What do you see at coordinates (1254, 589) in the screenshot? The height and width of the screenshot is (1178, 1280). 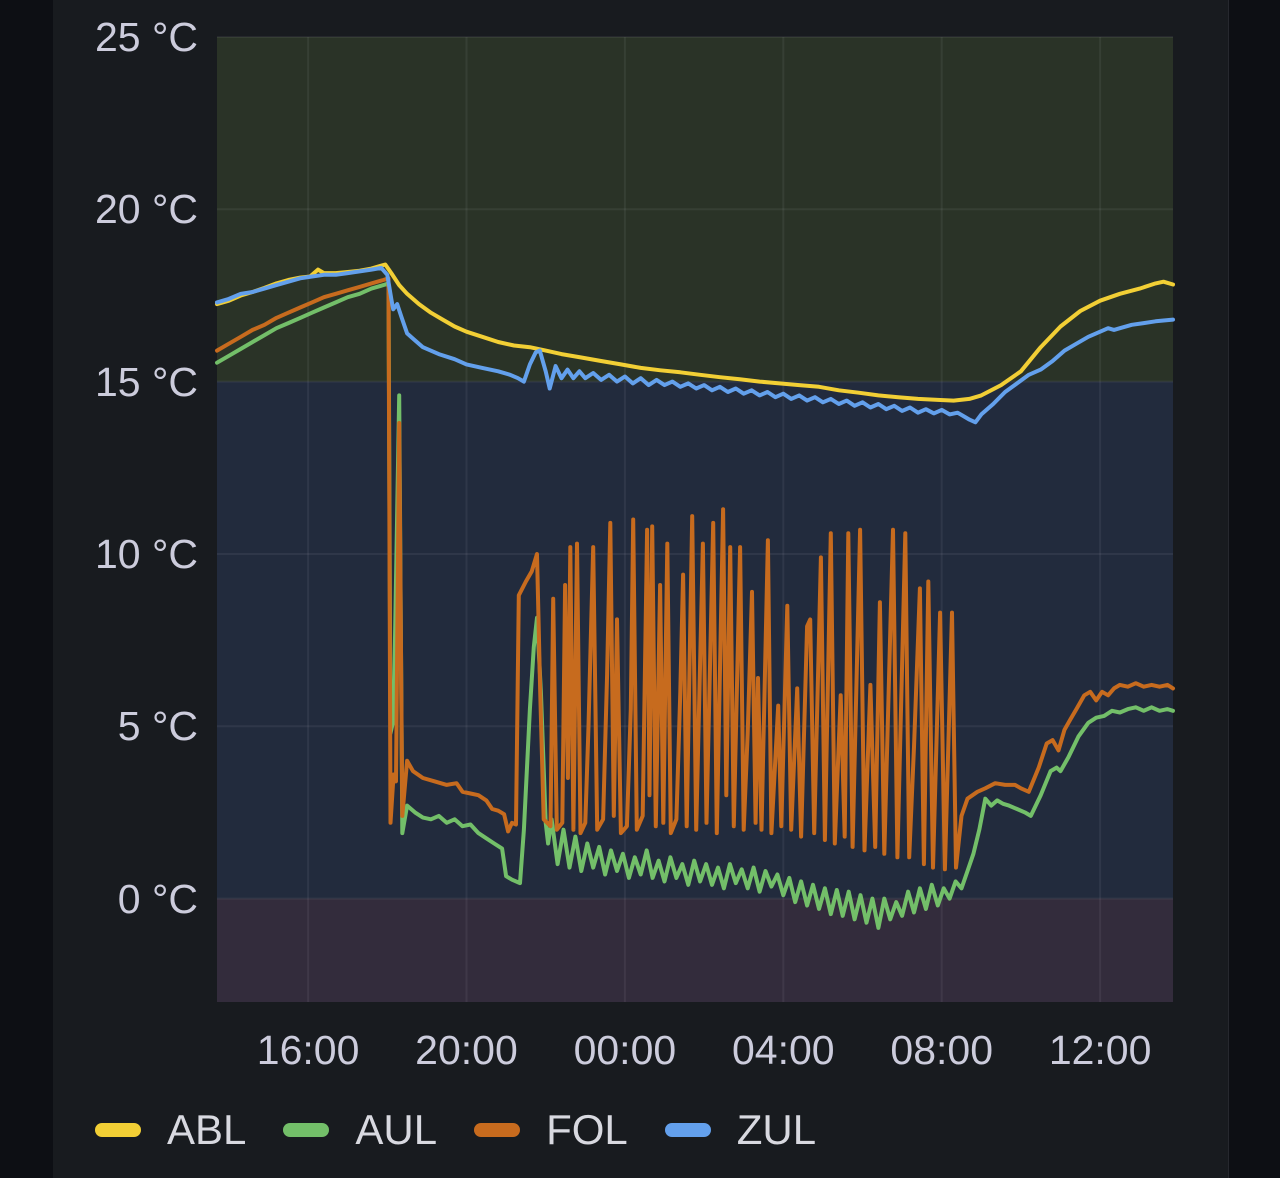 I see `dashboard-right-margin` at bounding box center [1254, 589].